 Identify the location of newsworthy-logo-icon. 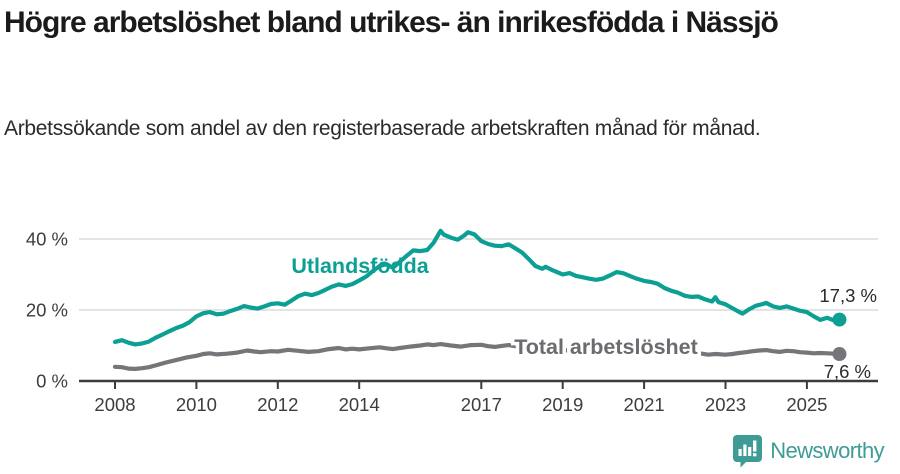
(748, 451).